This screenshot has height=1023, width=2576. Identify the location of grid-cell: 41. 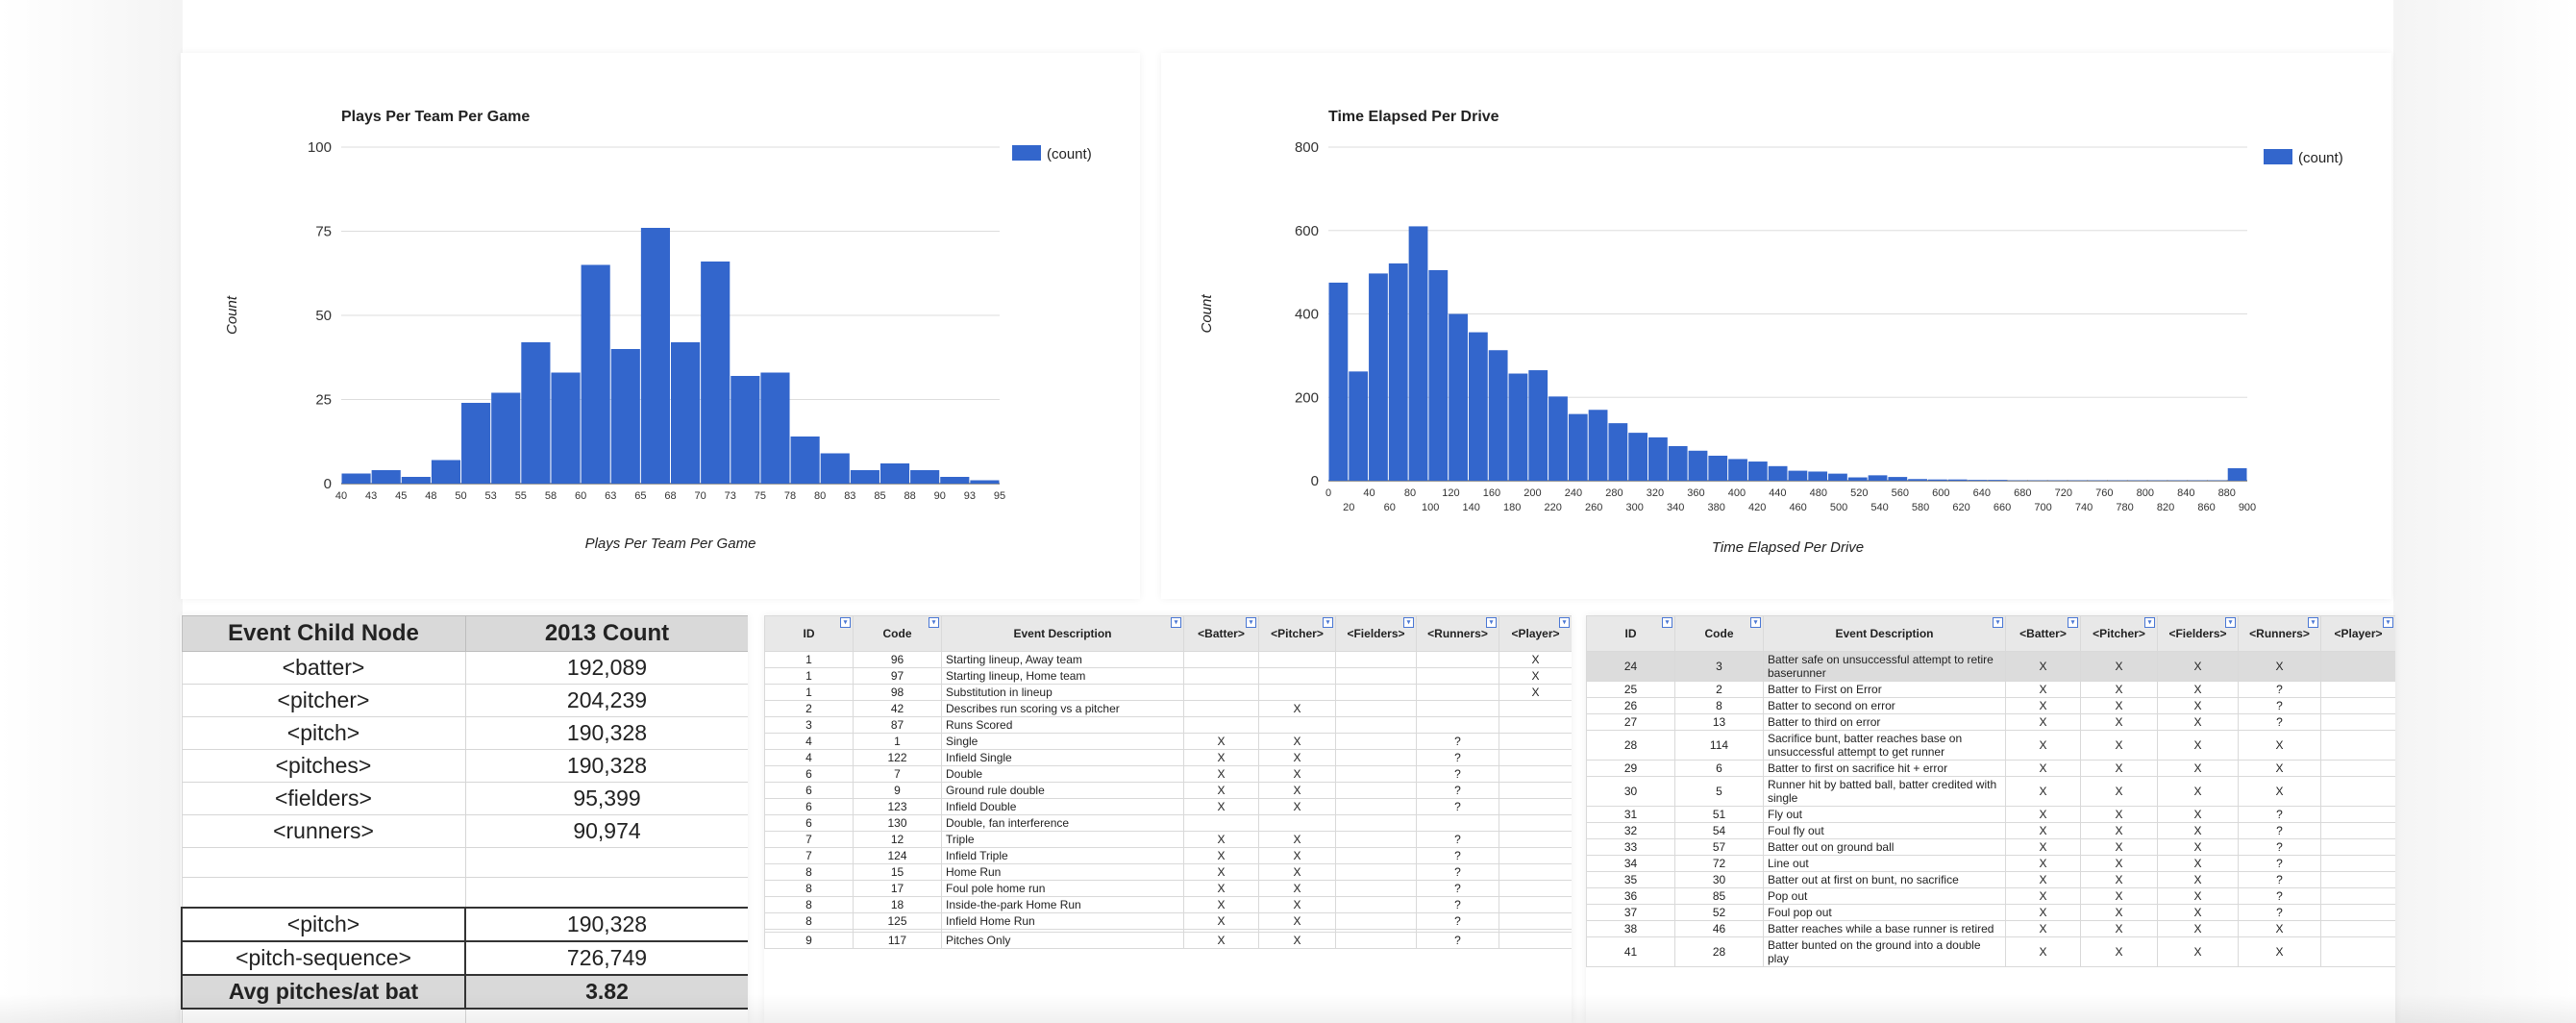
(1631, 951).